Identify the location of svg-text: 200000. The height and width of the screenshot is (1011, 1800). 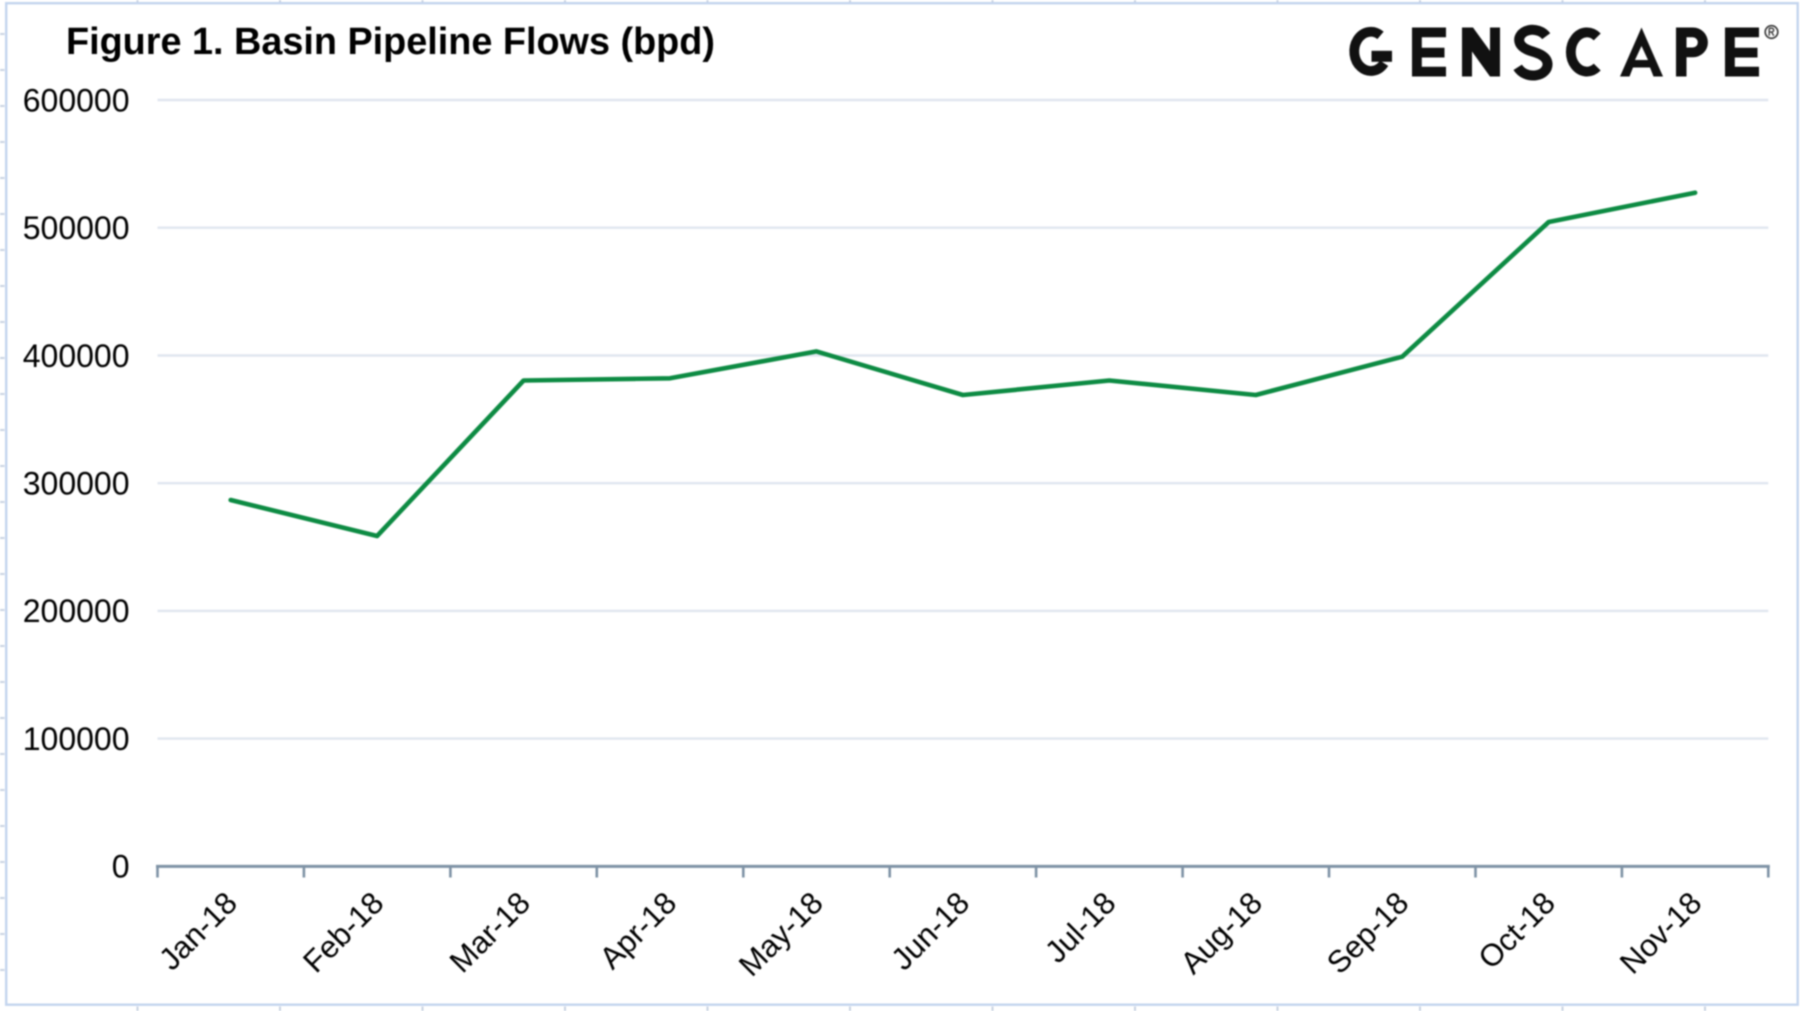
(76, 611).